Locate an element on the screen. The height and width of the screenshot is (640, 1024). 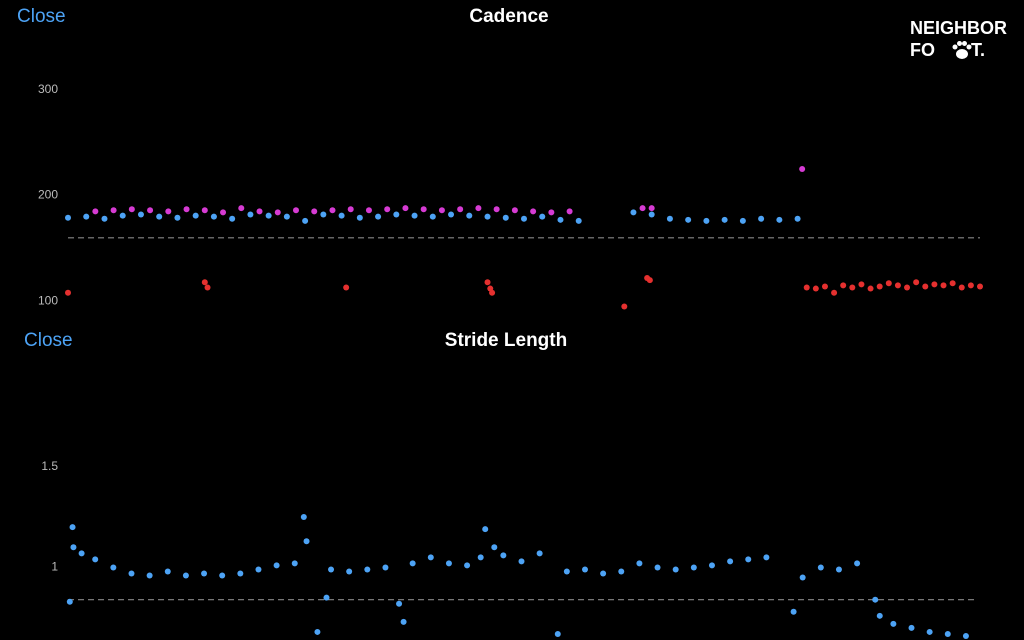
y-tick-label: 300 is located at coordinates (48, 89).